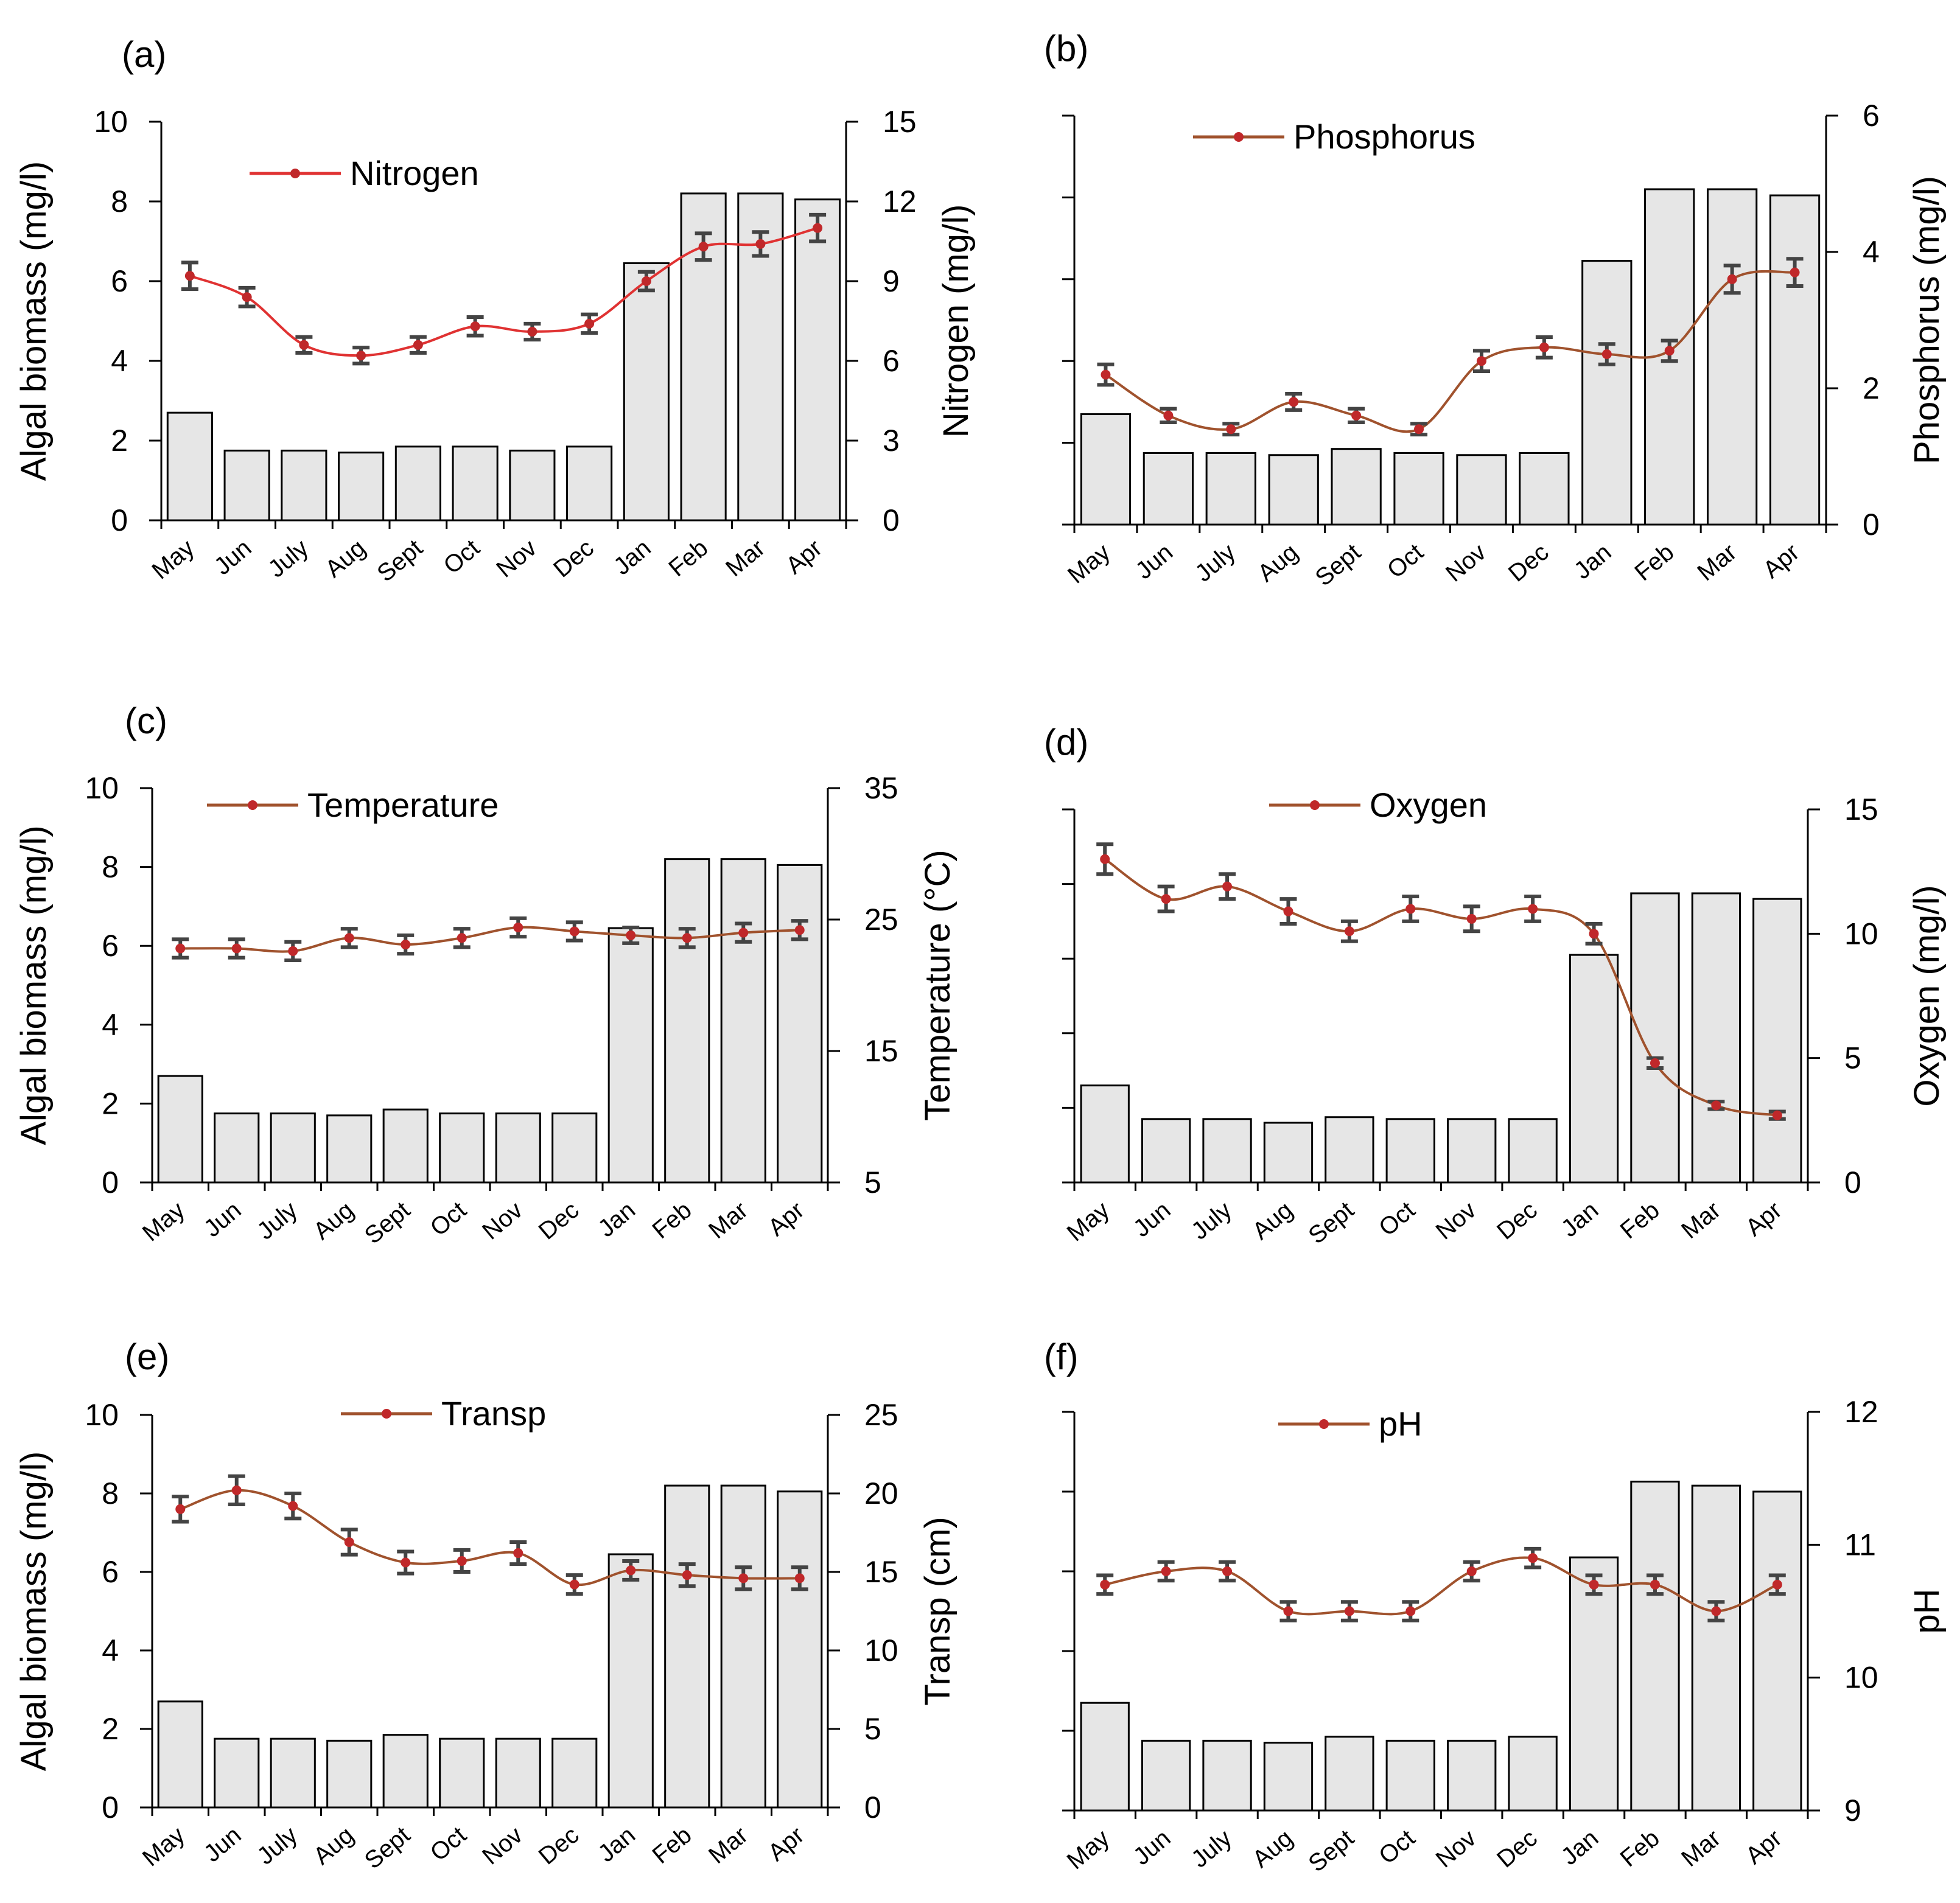  I want to click on right-tick-label: 12, so click(900, 201).